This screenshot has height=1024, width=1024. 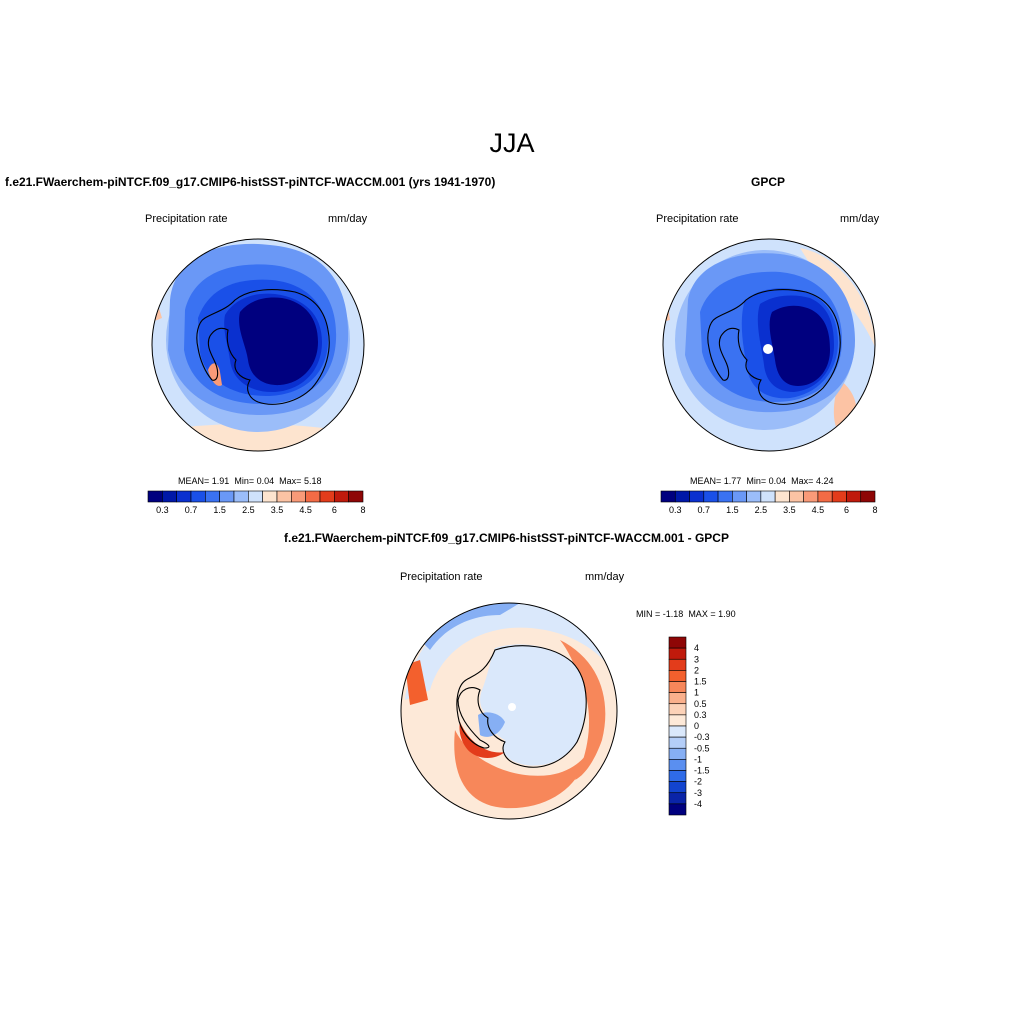 What do you see at coordinates (675, 510) in the screenshot?
I see `obs-colorbar-tick-label: 0.3` at bounding box center [675, 510].